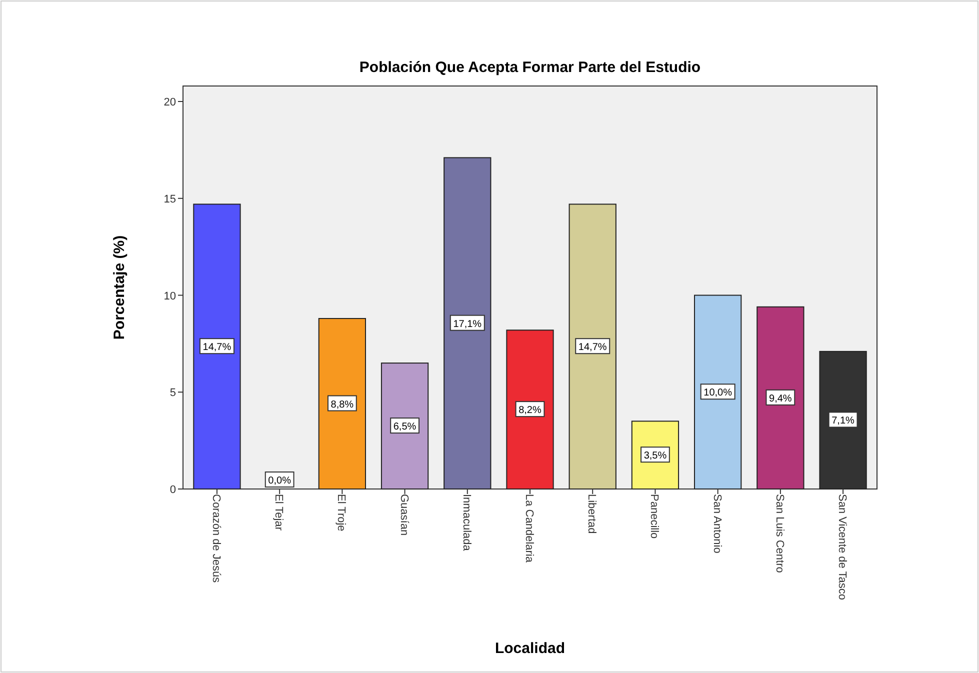 This screenshot has width=979, height=673. Describe the element at coordinates (592, 514) in the screenshot. I see `x-tick-label: Libertad` at that location.